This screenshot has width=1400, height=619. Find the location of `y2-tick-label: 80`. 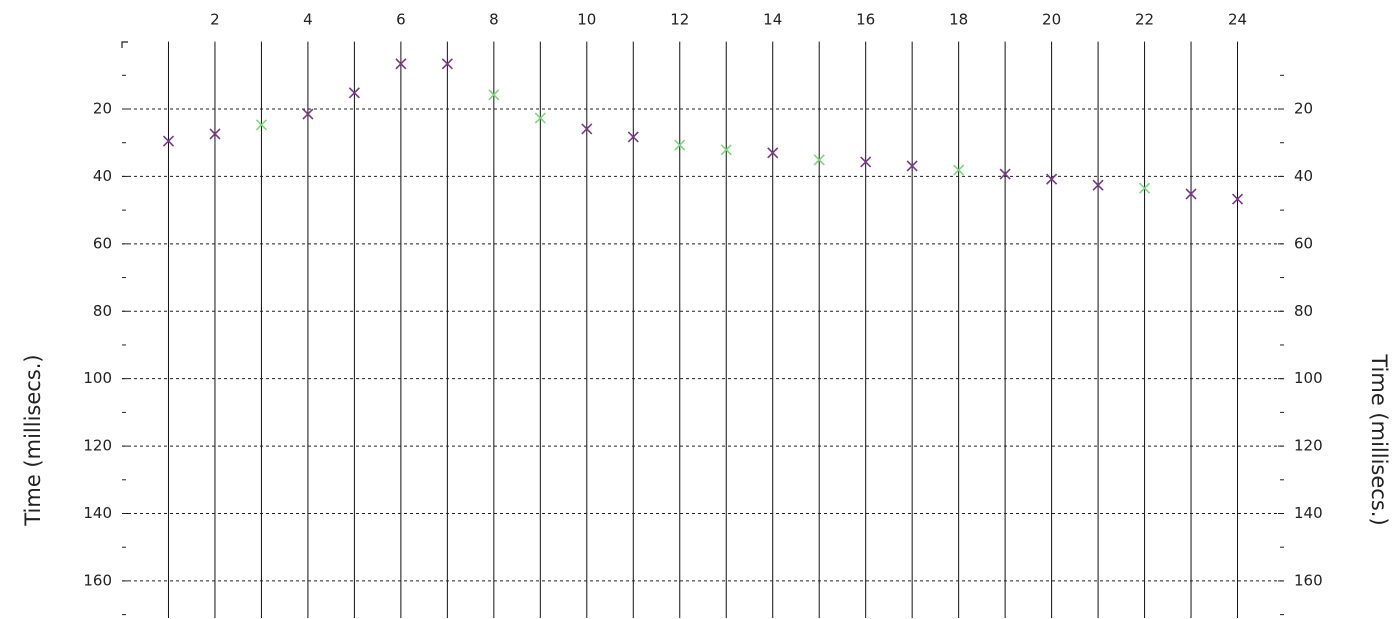

y2-tick-label: 80 is located at coordinates (1303, 311).